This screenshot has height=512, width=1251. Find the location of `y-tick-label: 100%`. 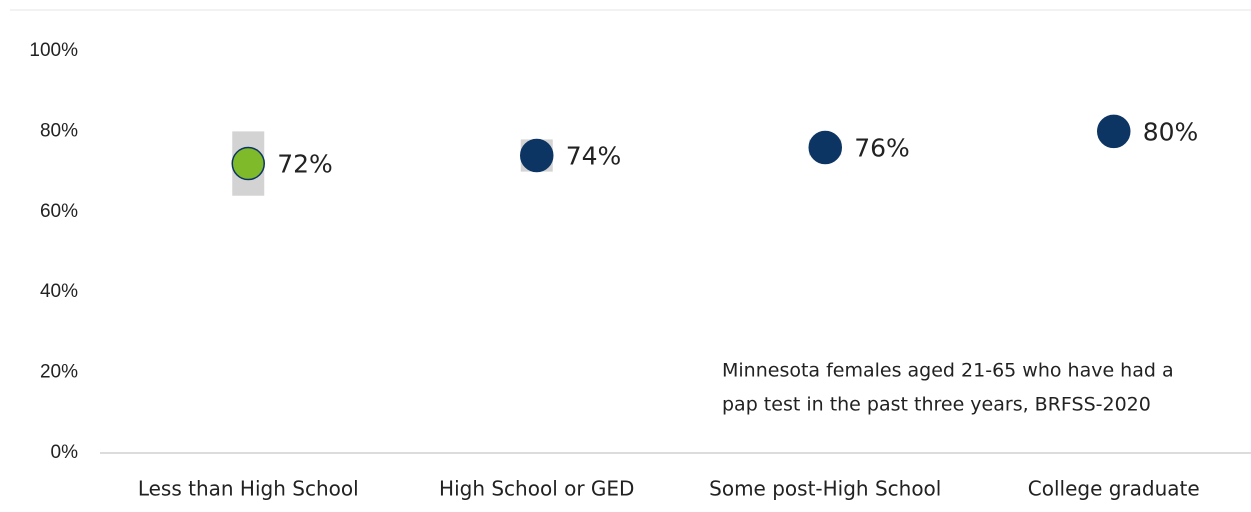

y-tick-label: 100% is located at coordinates (53, 50).